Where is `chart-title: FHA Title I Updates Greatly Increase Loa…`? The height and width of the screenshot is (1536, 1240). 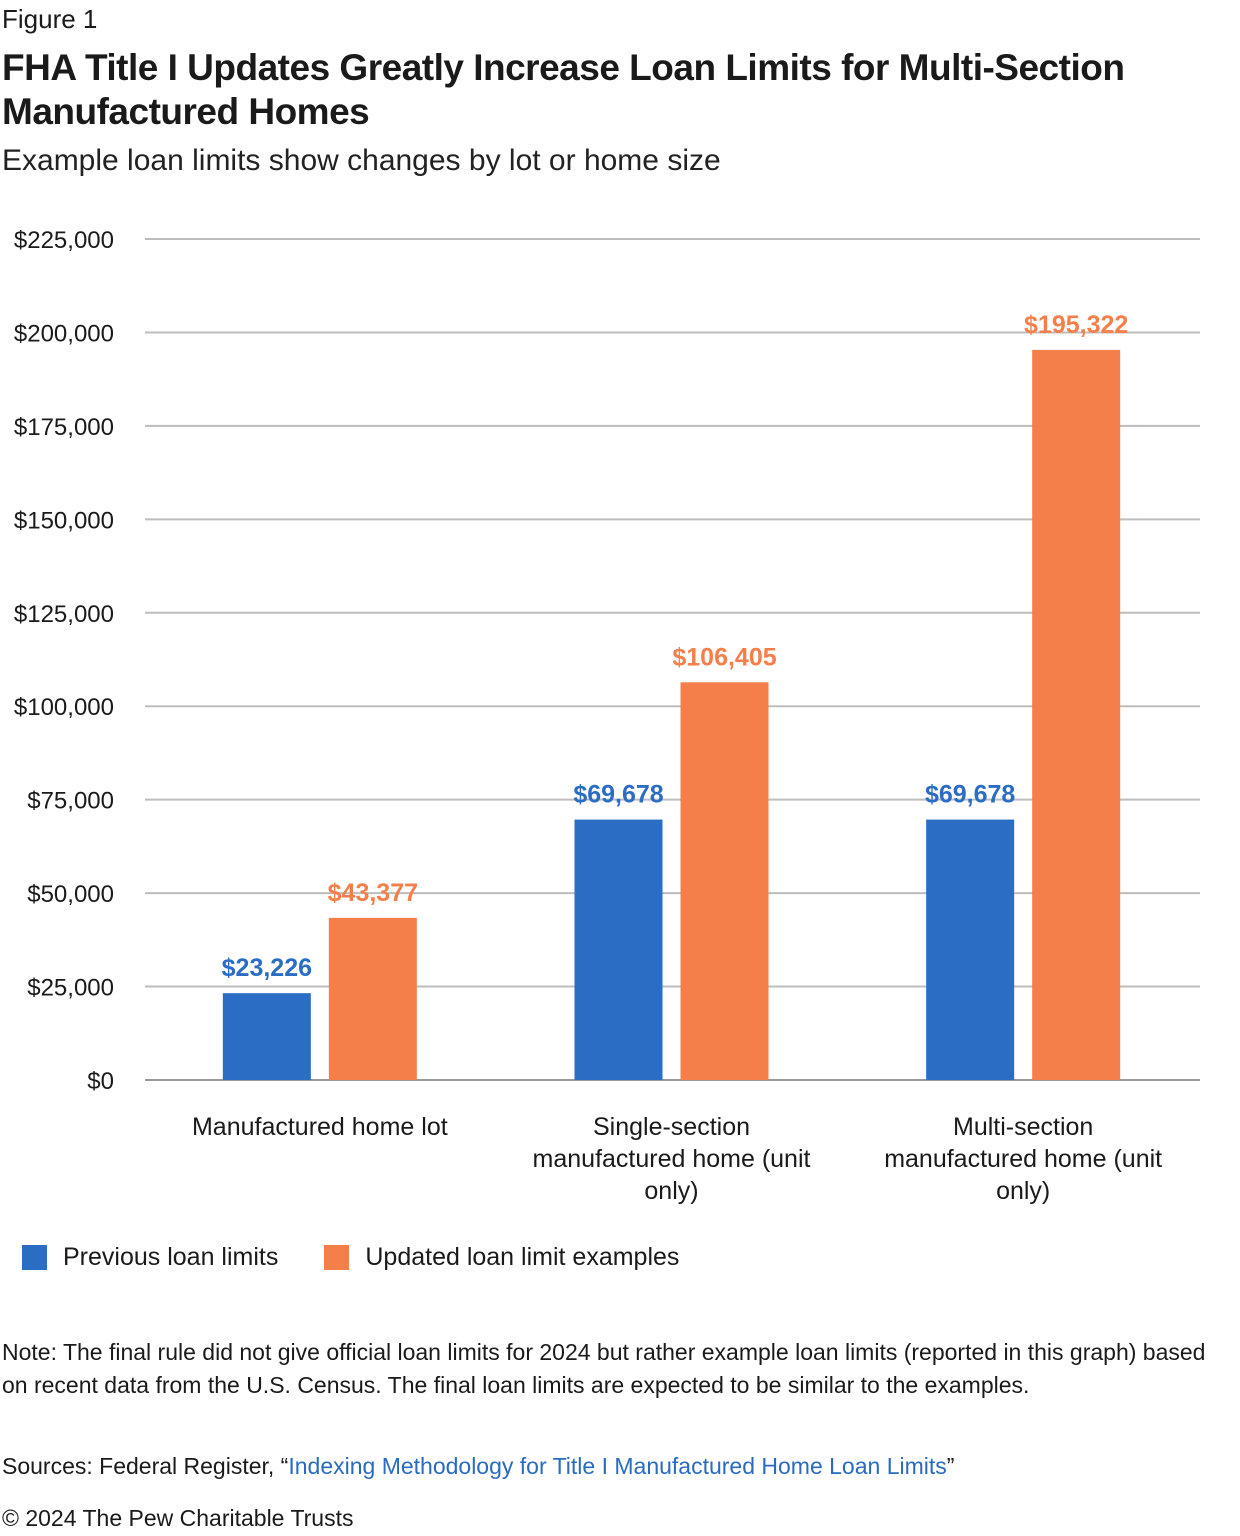
chart-title: FHA Title I Updates Greatly Increase Loa… is located at coordinates (563, 89).